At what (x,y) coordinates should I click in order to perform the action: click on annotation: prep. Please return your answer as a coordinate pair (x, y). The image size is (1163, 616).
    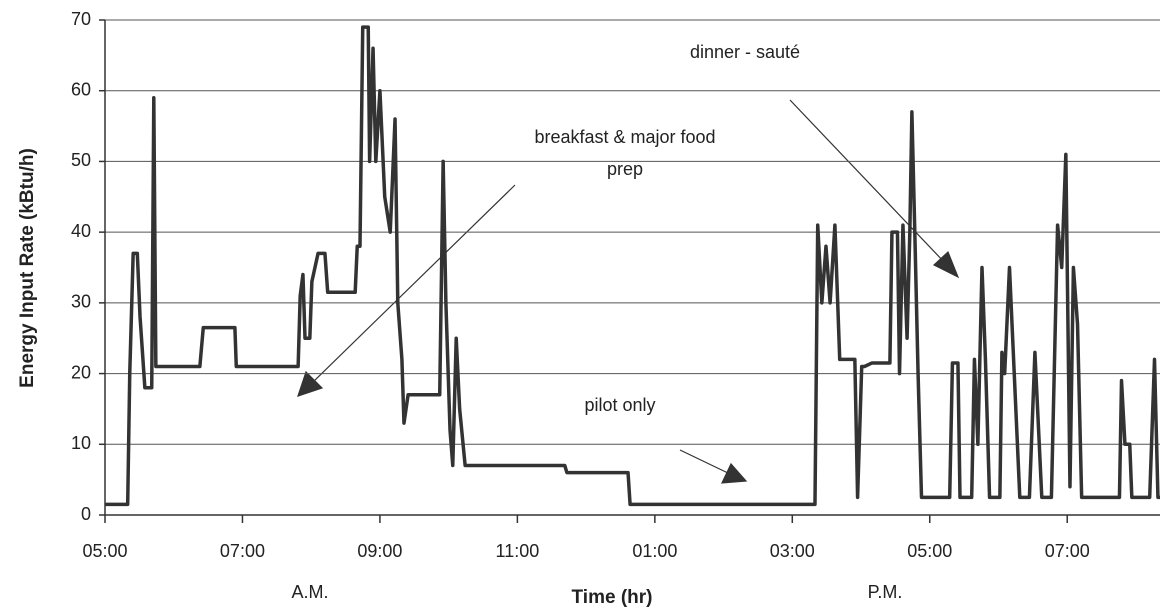
    Looking at the image, I should click on (625, 169).